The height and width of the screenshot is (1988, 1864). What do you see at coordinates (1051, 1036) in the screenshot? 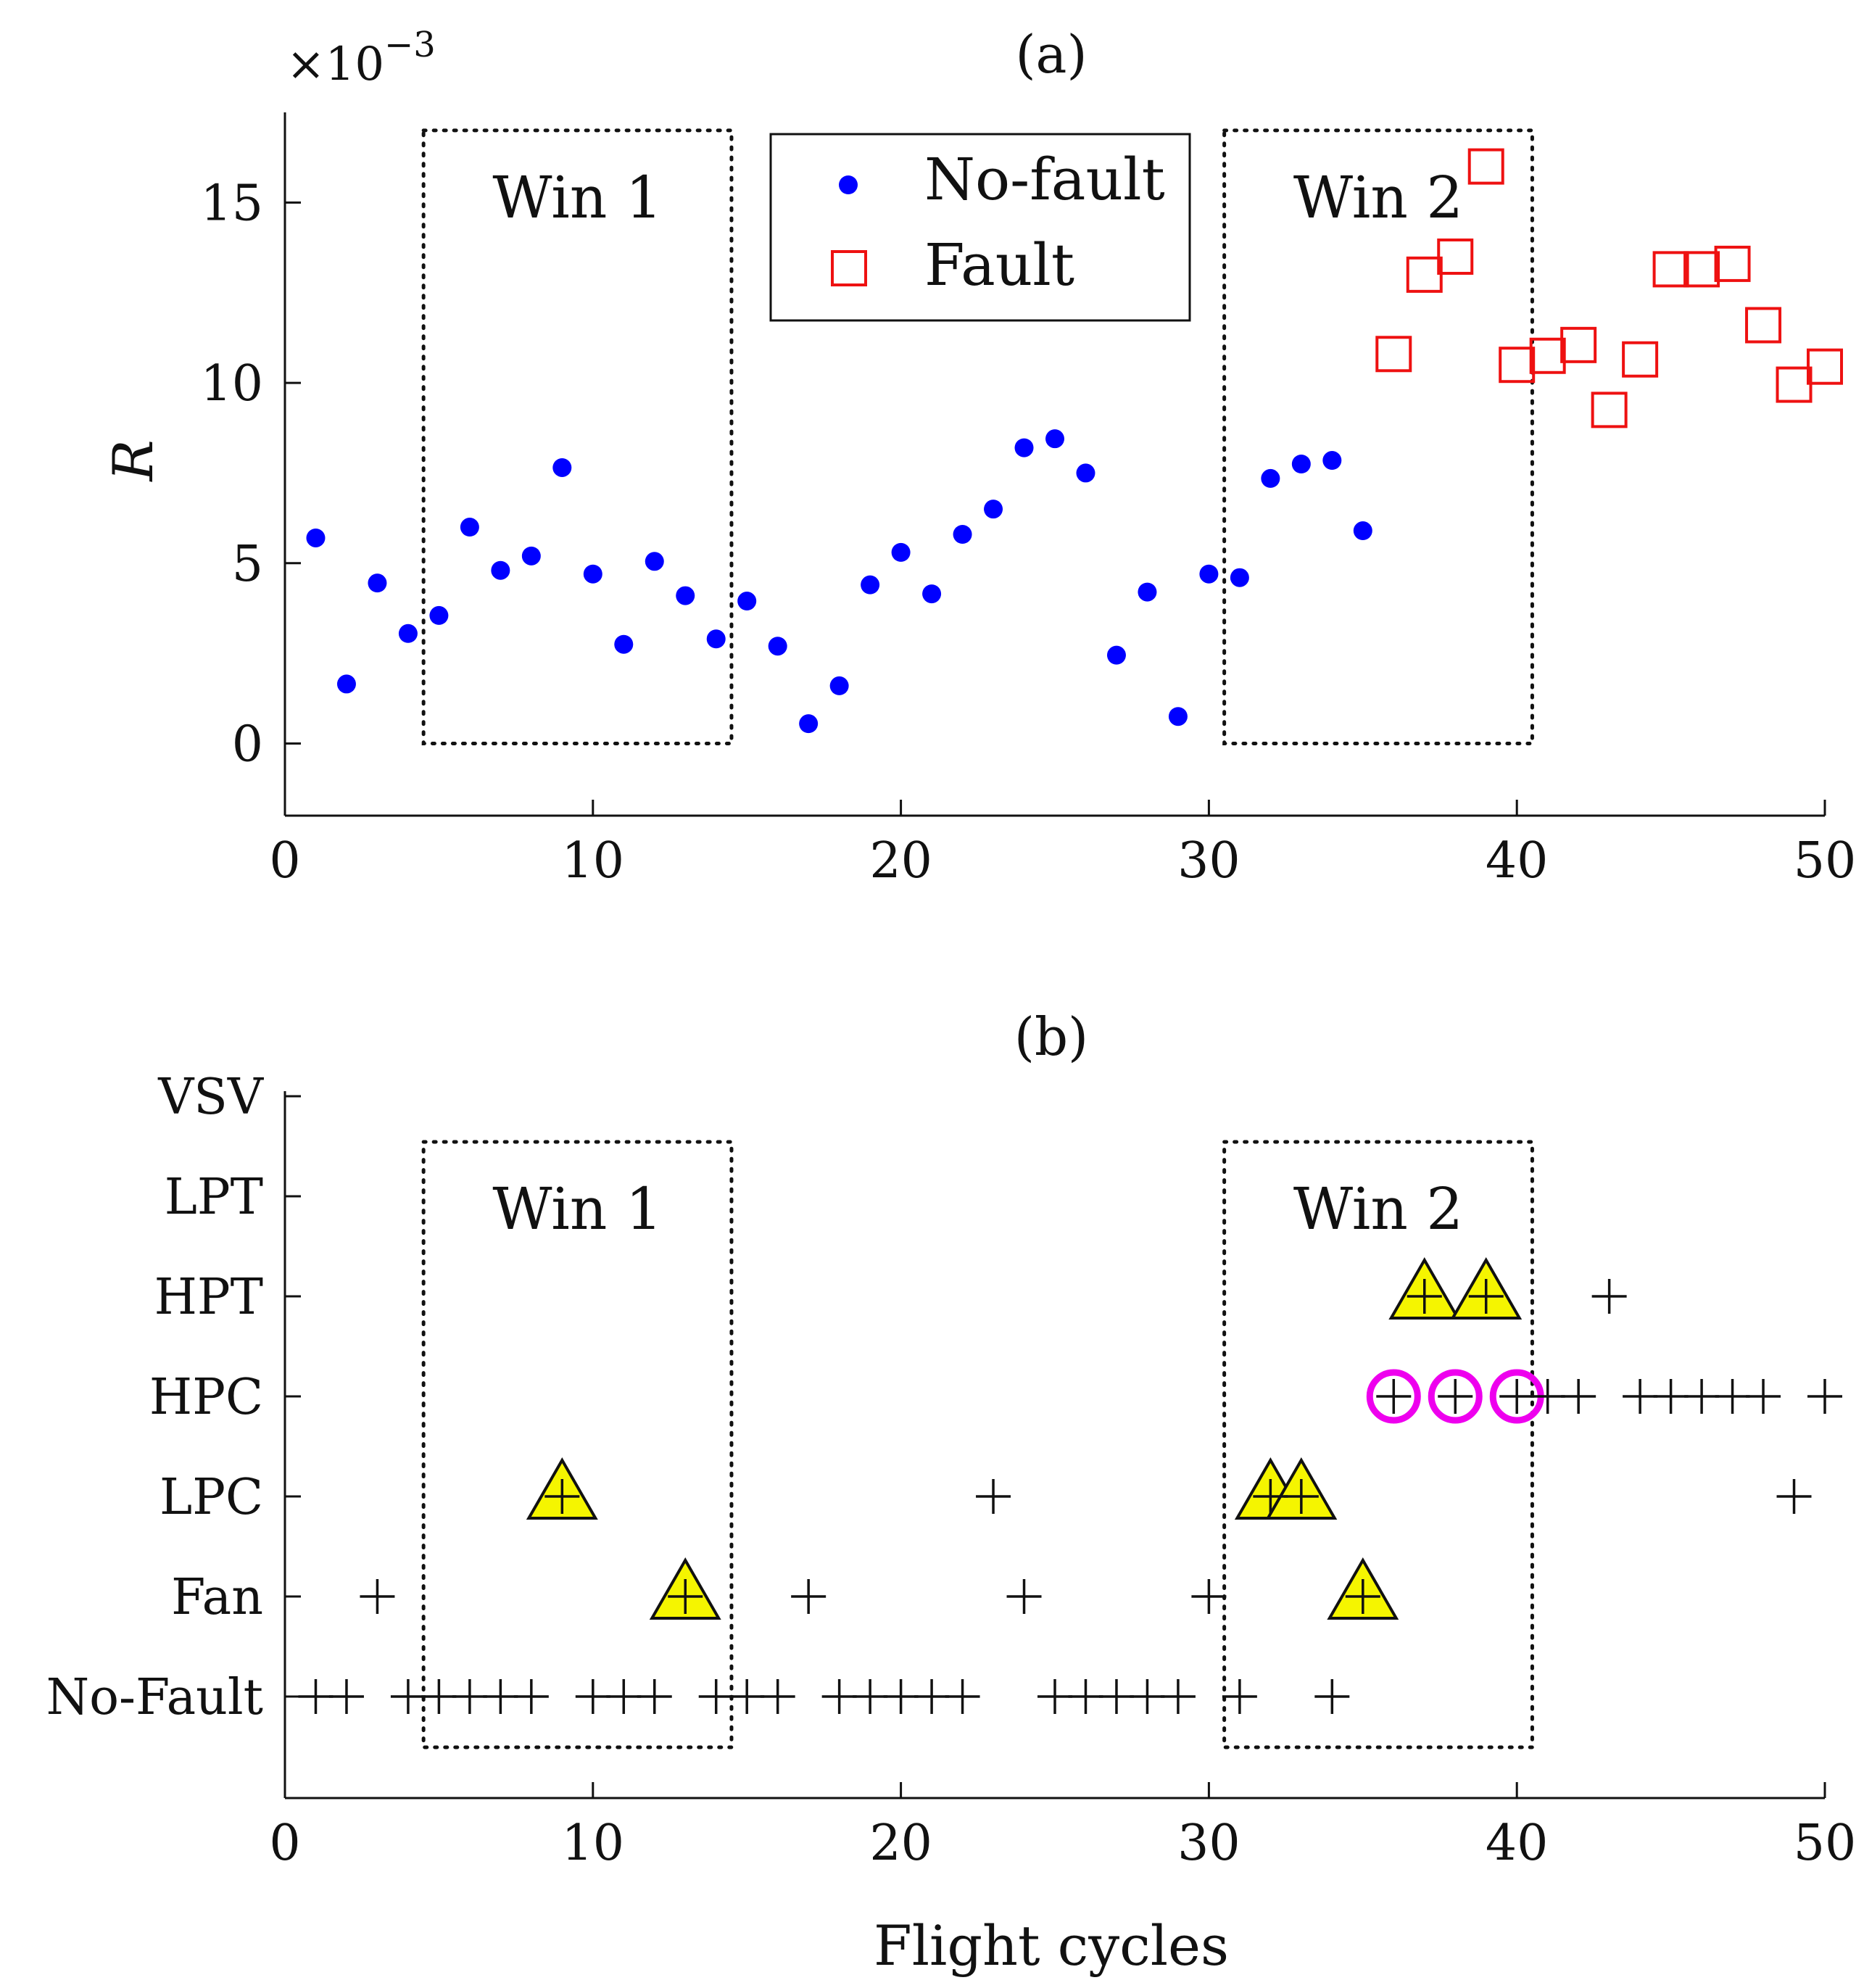
I see `panel-b-title: (b)` at bounding box center [1051, 1036].